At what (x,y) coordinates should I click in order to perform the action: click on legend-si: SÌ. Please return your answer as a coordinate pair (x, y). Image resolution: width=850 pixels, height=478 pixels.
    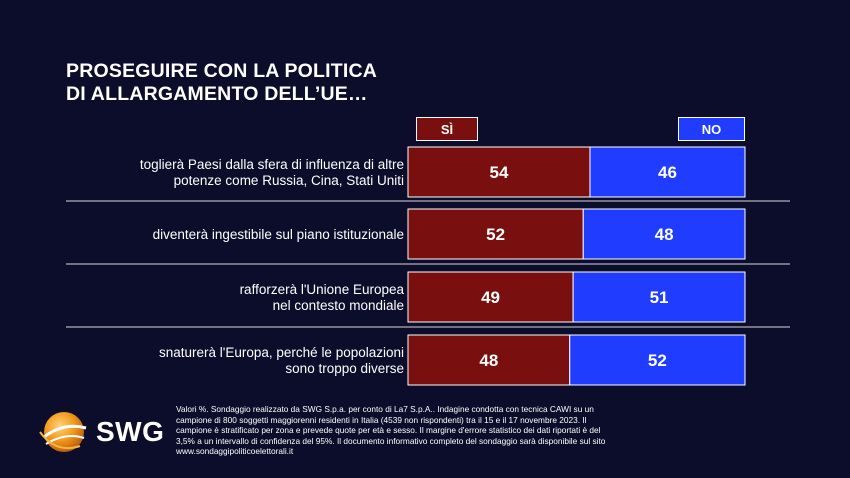
    Looking at the image, I should click on (447, 129).